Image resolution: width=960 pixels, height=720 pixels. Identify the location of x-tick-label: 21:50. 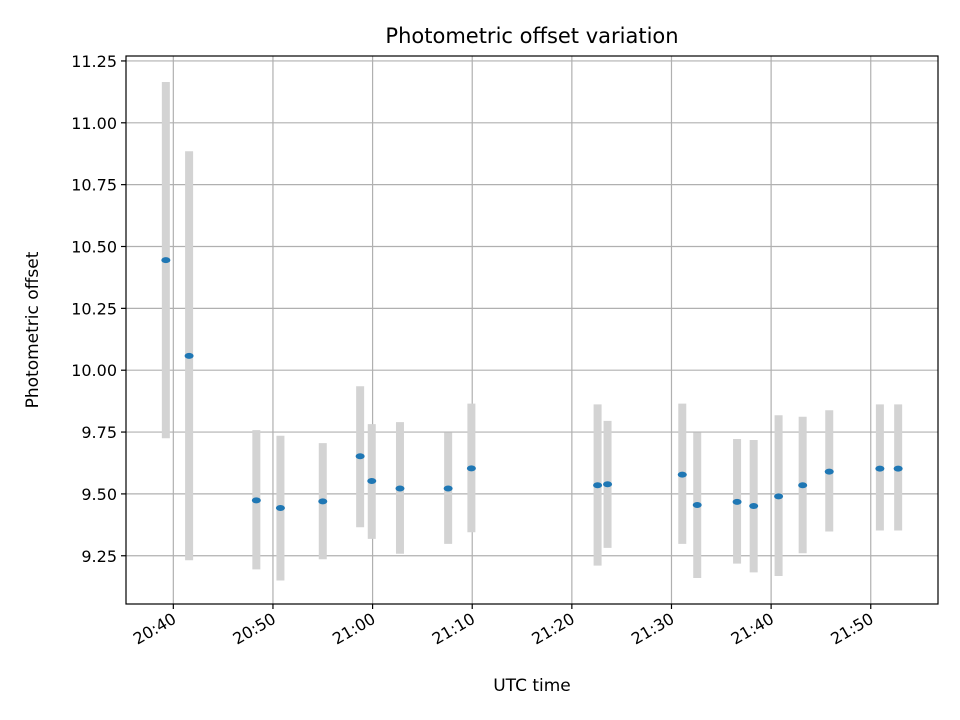
(851, 629).